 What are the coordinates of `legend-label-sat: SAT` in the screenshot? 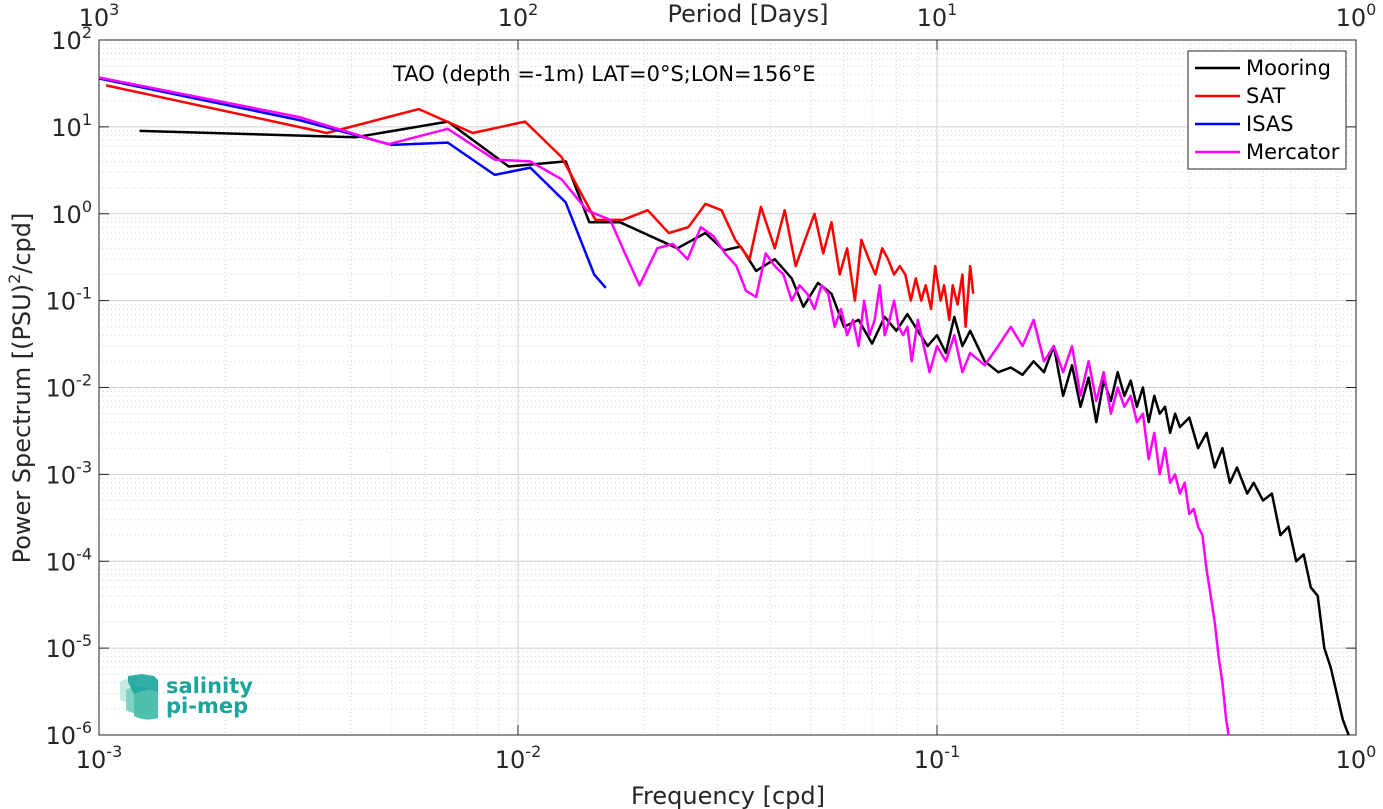 It's located at (1265, 96).